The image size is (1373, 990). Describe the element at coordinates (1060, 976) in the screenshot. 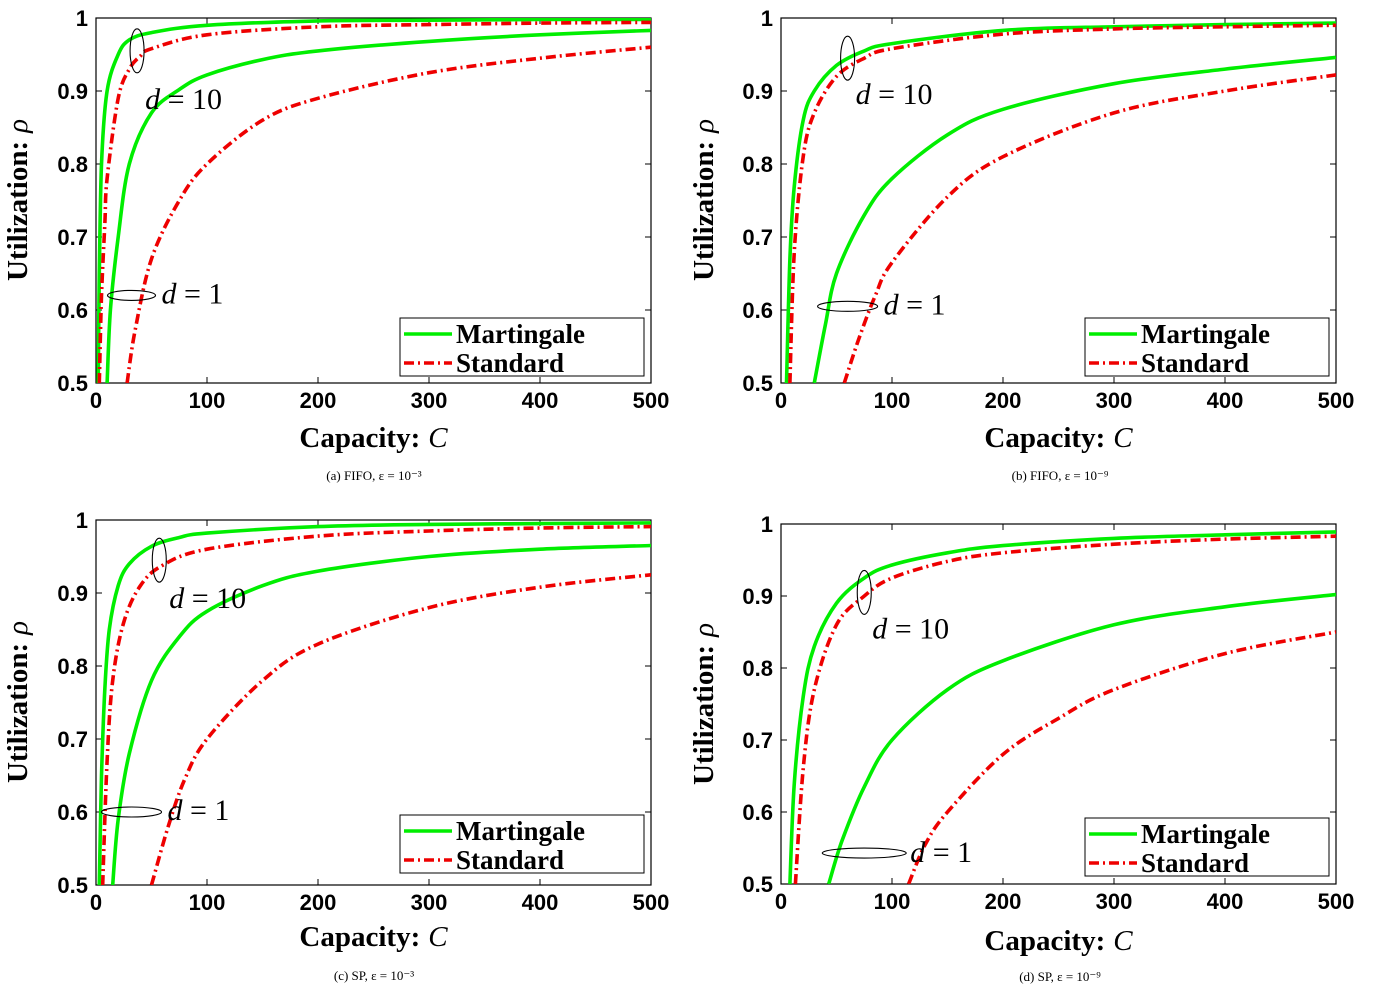

I see `panel-caption: (d) SP, ε = 10⁻⁹` at that location.